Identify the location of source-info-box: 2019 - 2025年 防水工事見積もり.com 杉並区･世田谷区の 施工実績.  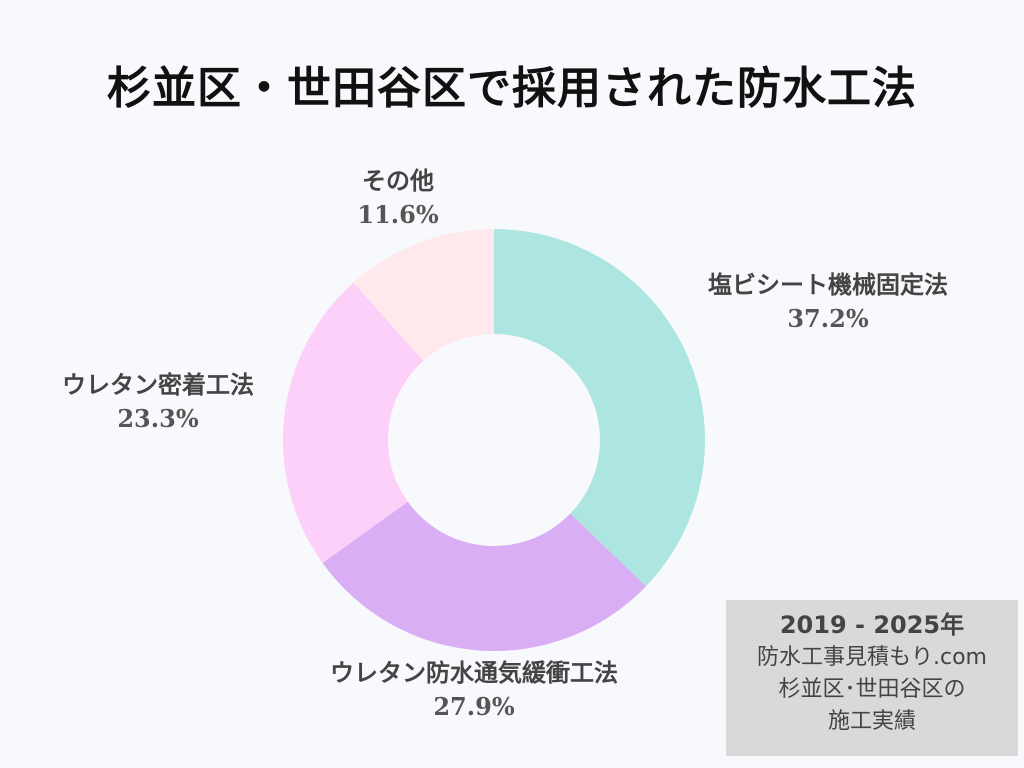
(872, 678).